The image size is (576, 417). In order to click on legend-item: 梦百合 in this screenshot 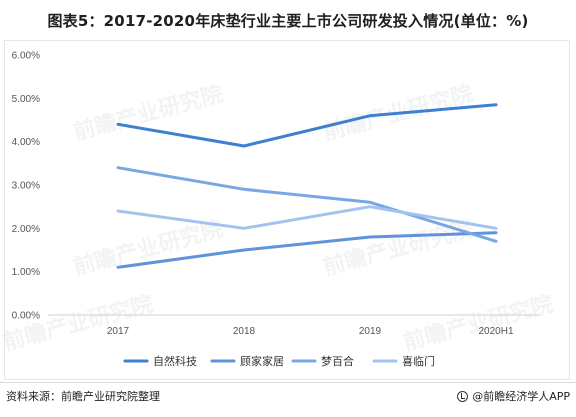, I will do `click(322, 361)`.